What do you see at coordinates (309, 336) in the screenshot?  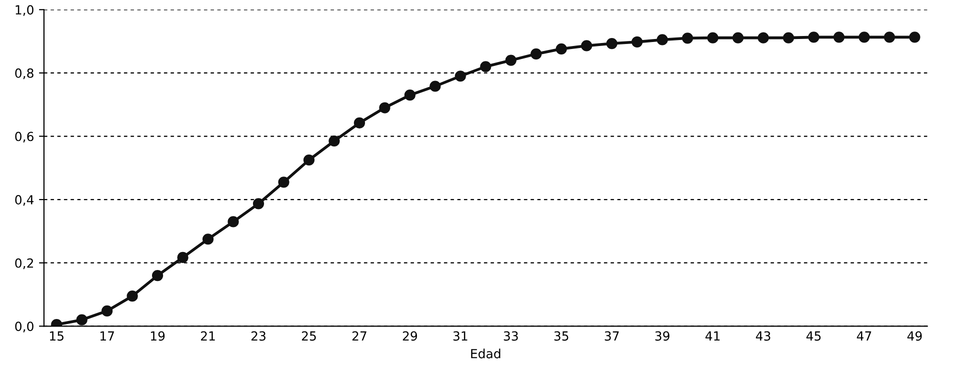 I see `x-tick-label: 25` at bounding box center [309, 336].